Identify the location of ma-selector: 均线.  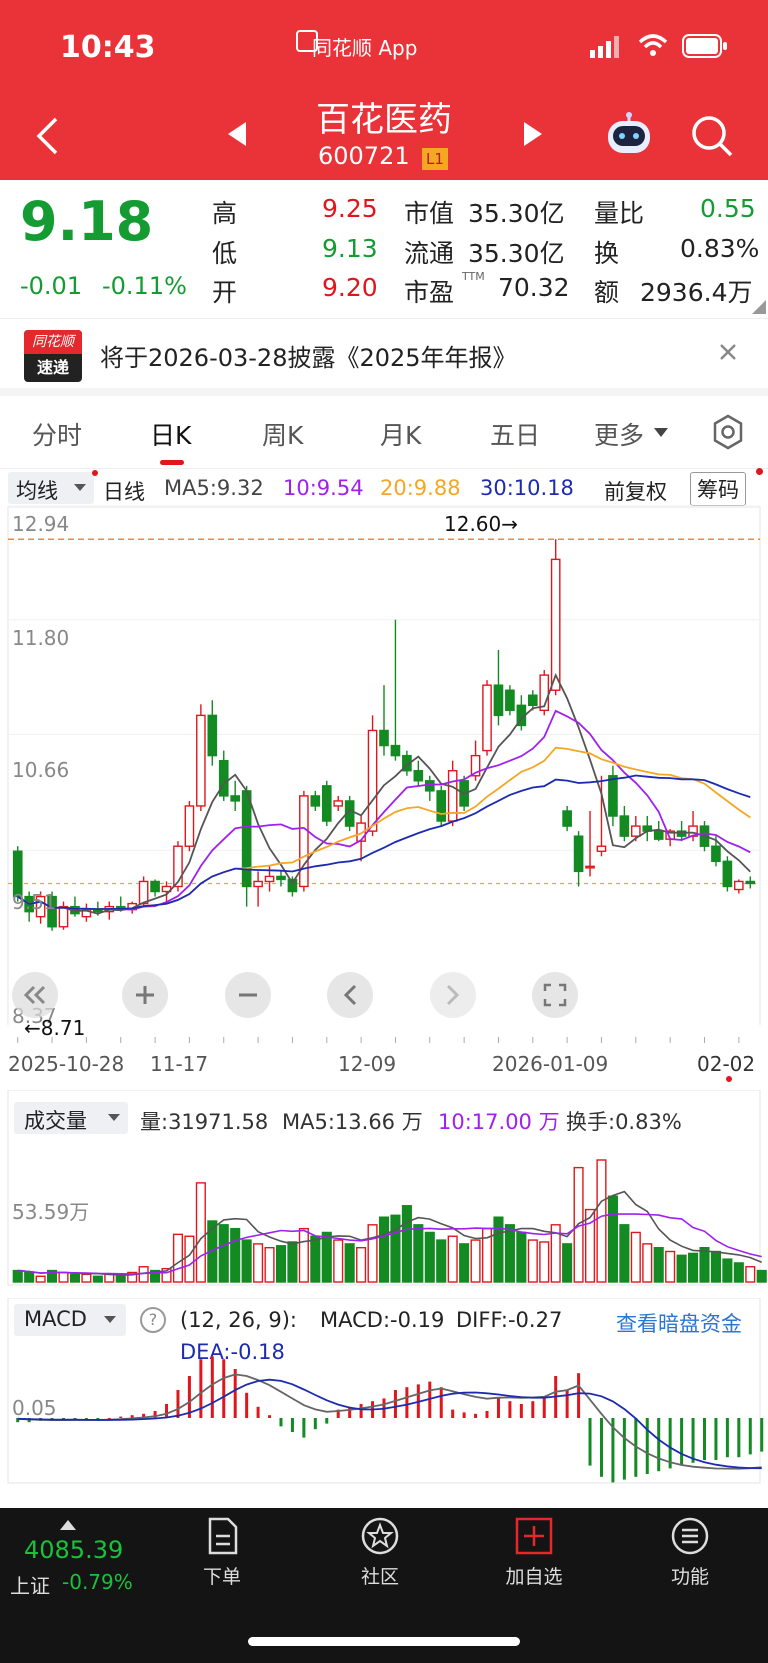
(51, 488).